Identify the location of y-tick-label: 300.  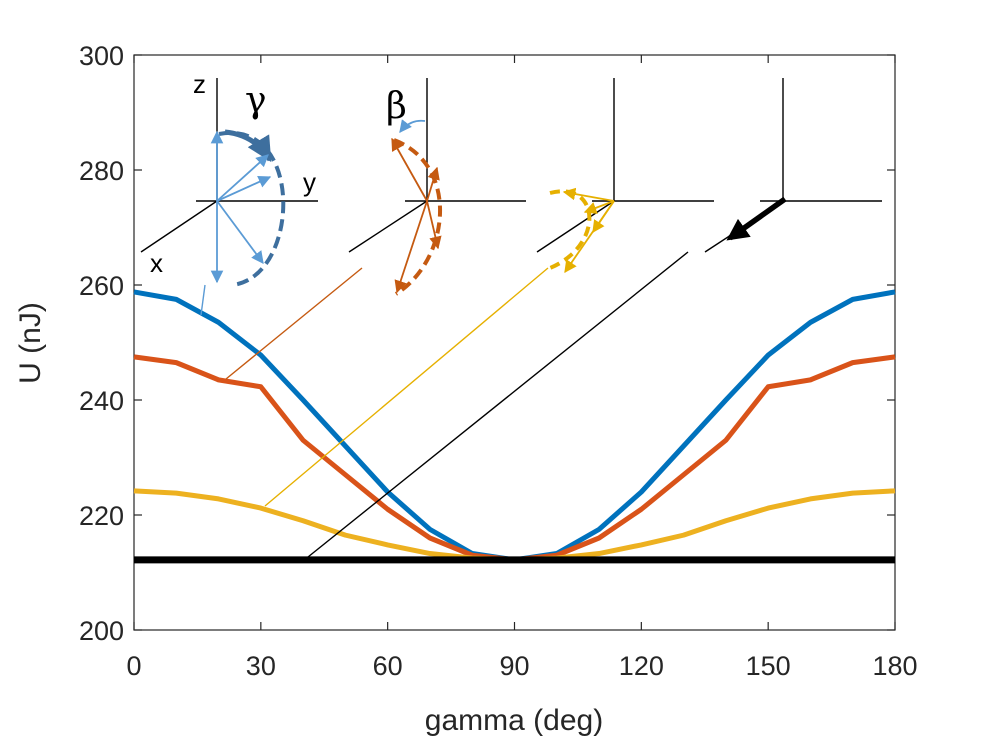
(101, 56).